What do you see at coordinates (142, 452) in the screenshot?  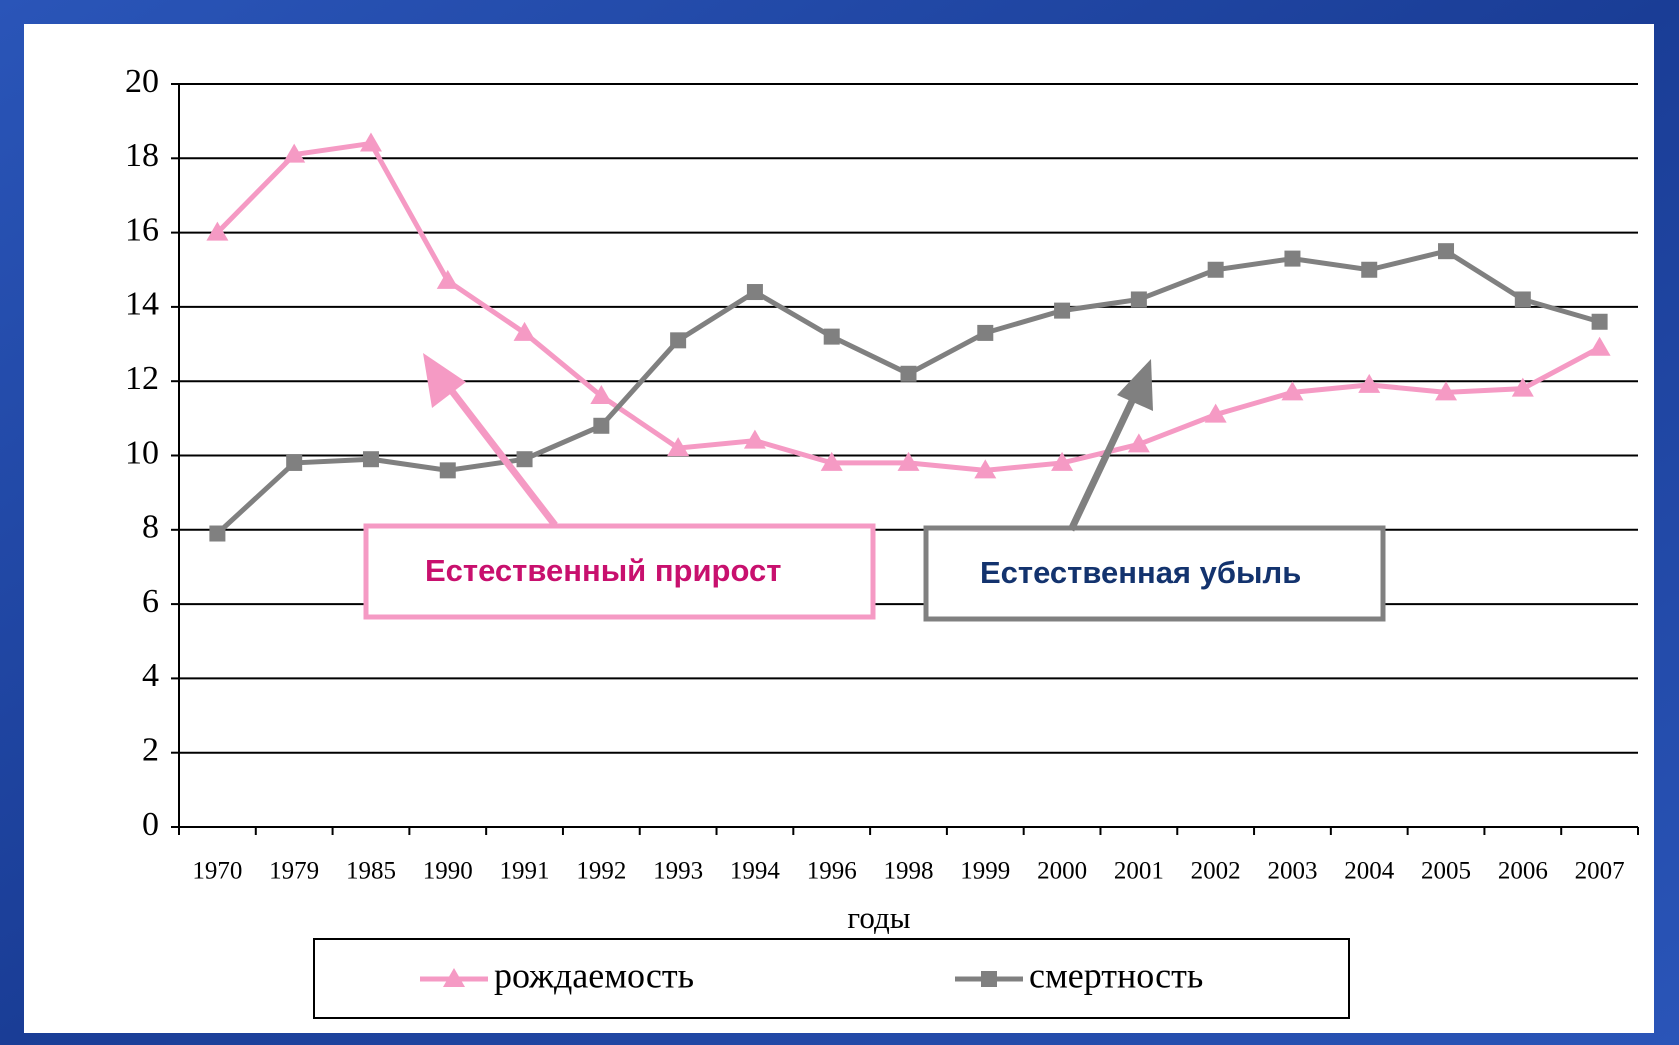 I see `y-tick-label: 10` at bounding box center [142, 452].